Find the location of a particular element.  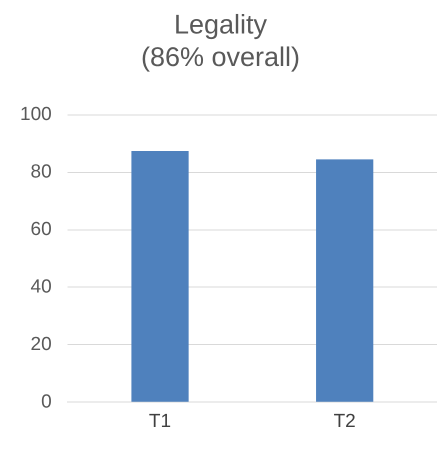

y-tick-label: 0 is located at coordinates (46, 401).